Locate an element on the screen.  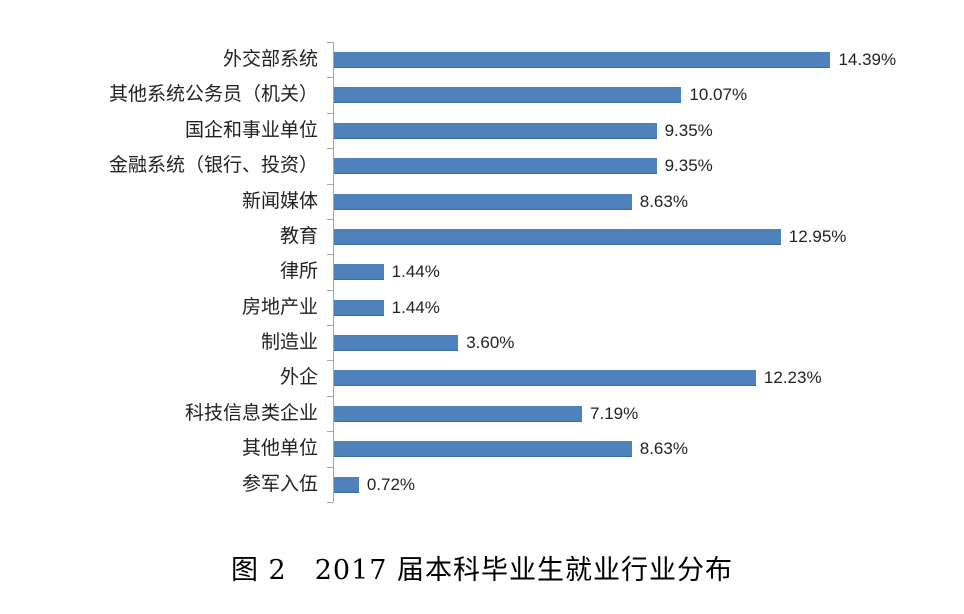
value-label: 0.72% is located at coordinates (391, 484).